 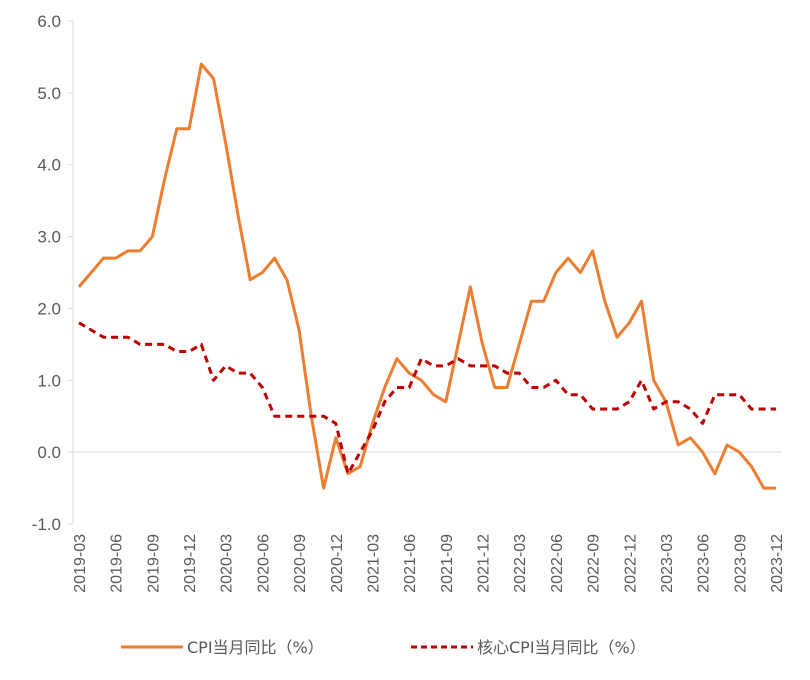 I want to click on x-tick-label: 2019-09, so click(x=153, y=563).